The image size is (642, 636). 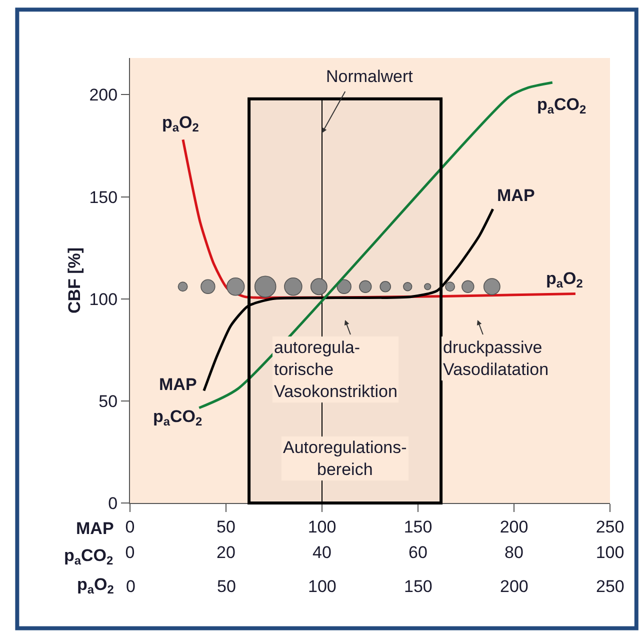 I want to click on text: 0, so click(x=131, y=586).